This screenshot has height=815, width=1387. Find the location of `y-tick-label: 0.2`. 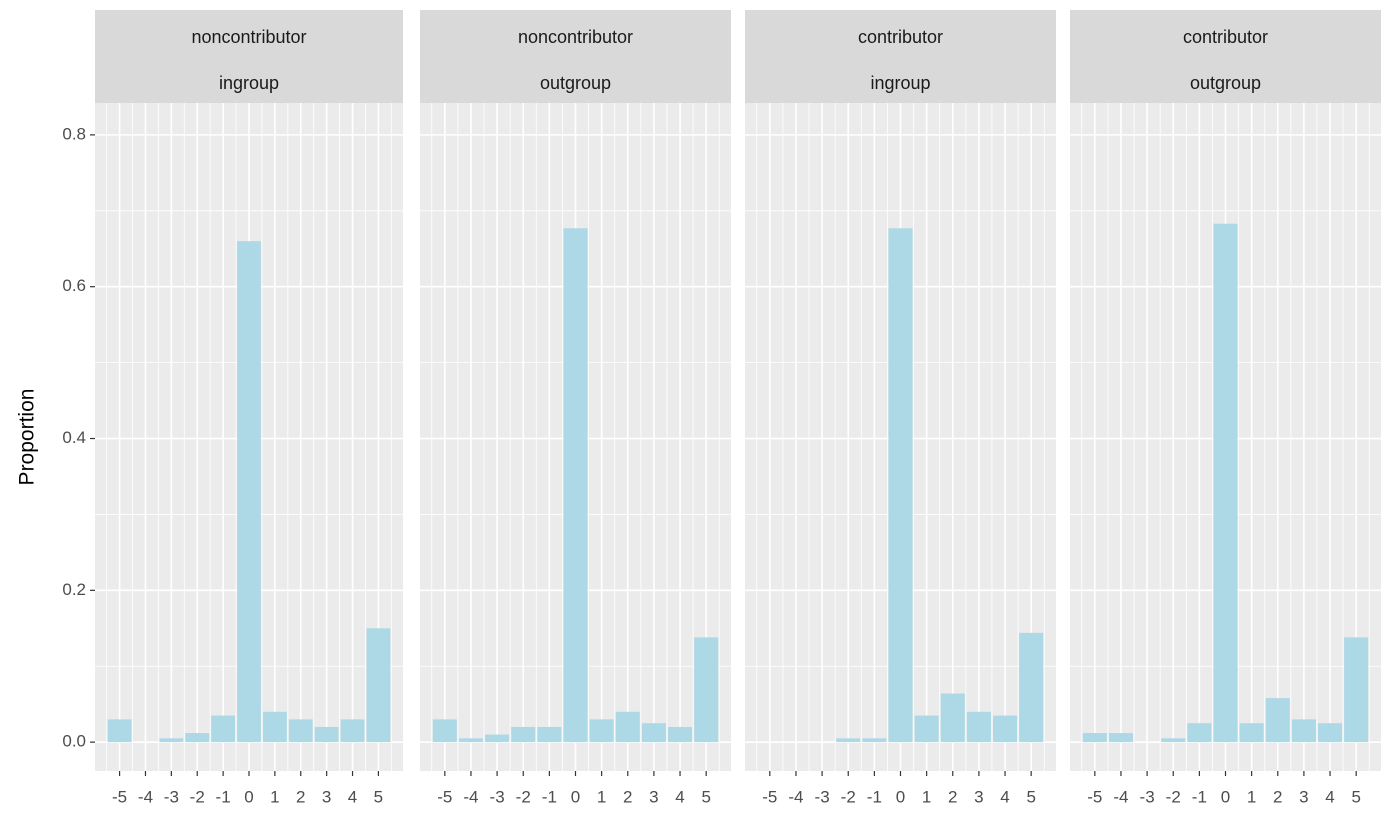

y-tick-label: 0.2 is located at coordinates (74, 589).